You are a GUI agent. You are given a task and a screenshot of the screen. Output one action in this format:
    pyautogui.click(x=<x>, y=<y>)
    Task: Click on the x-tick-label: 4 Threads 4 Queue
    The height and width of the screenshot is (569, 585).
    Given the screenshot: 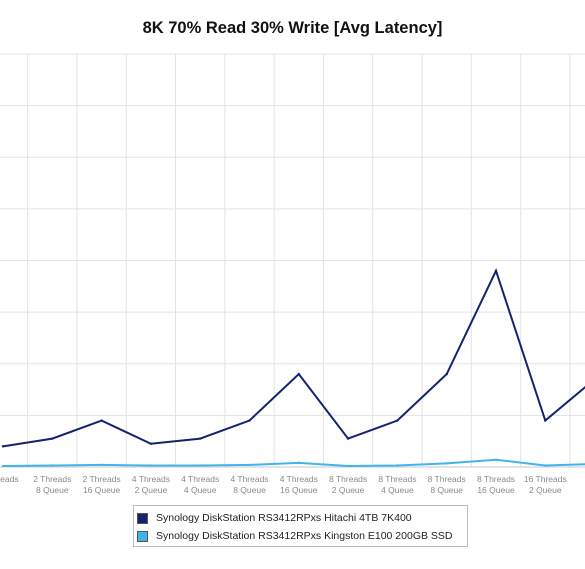 What is the action you would take?
    pyautogui.click(x=200, y=484)
    